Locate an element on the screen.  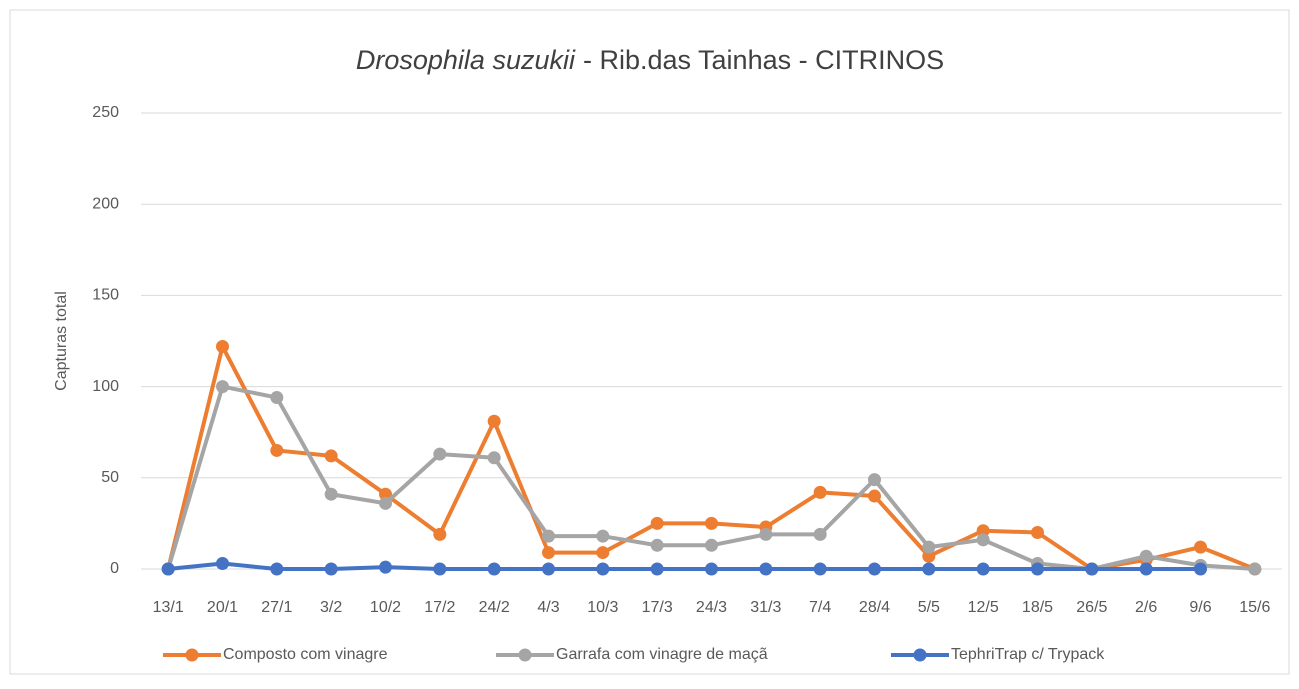
x-tick-label: 18/5 is located at coordinates (1037, 607).